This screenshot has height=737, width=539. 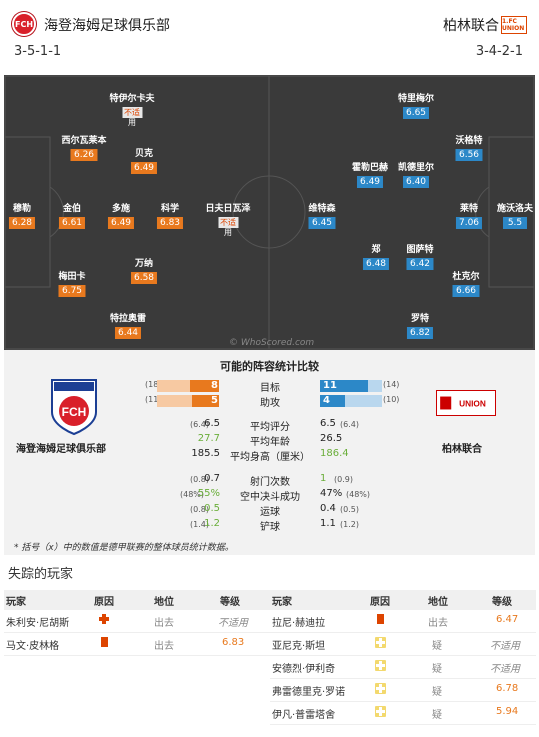 I want to click on away-player: 维特森 6.45, so click(x=322, y=216).